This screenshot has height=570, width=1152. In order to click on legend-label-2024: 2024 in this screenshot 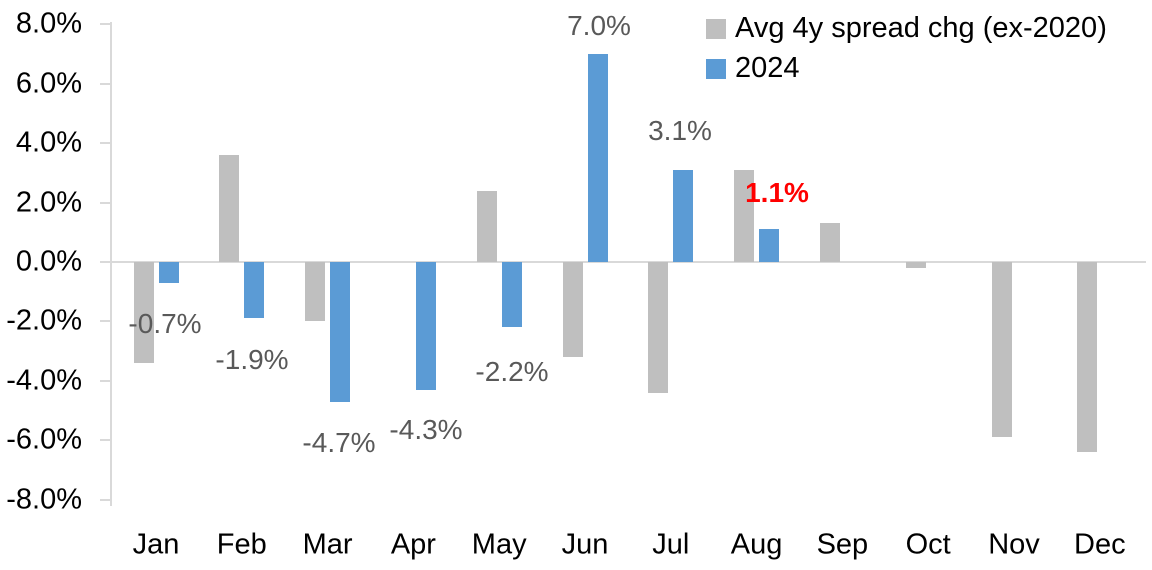, I will do `click(767, 68)`.